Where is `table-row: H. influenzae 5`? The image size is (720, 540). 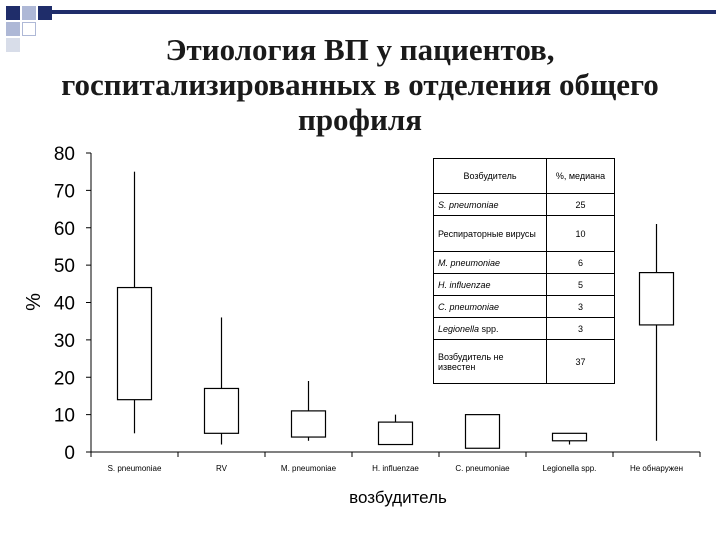 table-row: H. influenzae 5 is located at coordinates (524, 284).